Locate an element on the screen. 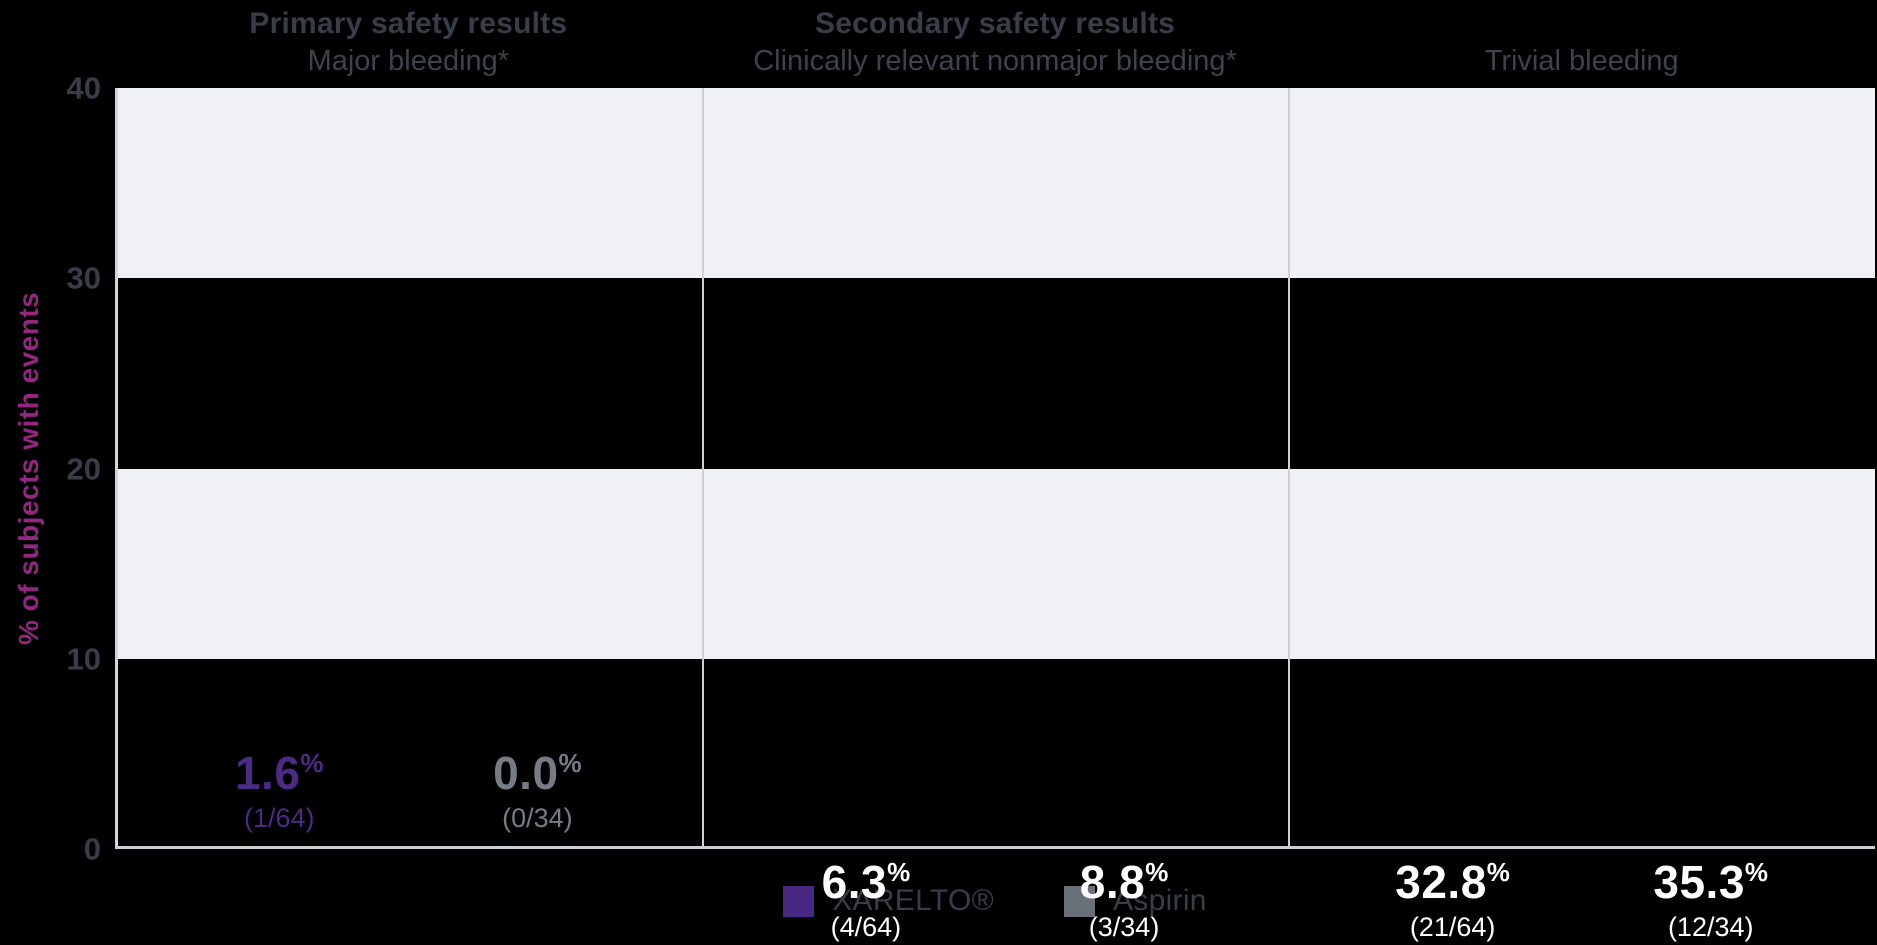 The image size is (1877, 945). bar-fraction-label: (3/34) is located at coordinates (1124, 927).